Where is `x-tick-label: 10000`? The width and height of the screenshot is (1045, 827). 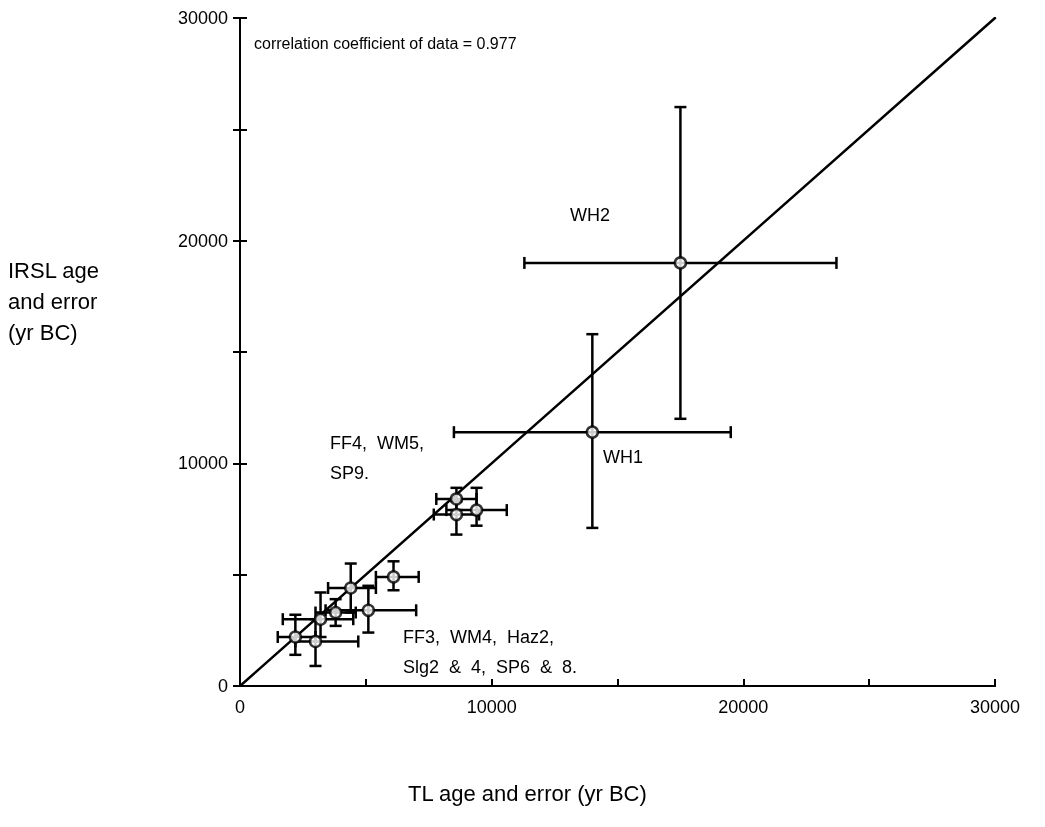
x-tick-label: 10000 is located at coordinates (491, 707).